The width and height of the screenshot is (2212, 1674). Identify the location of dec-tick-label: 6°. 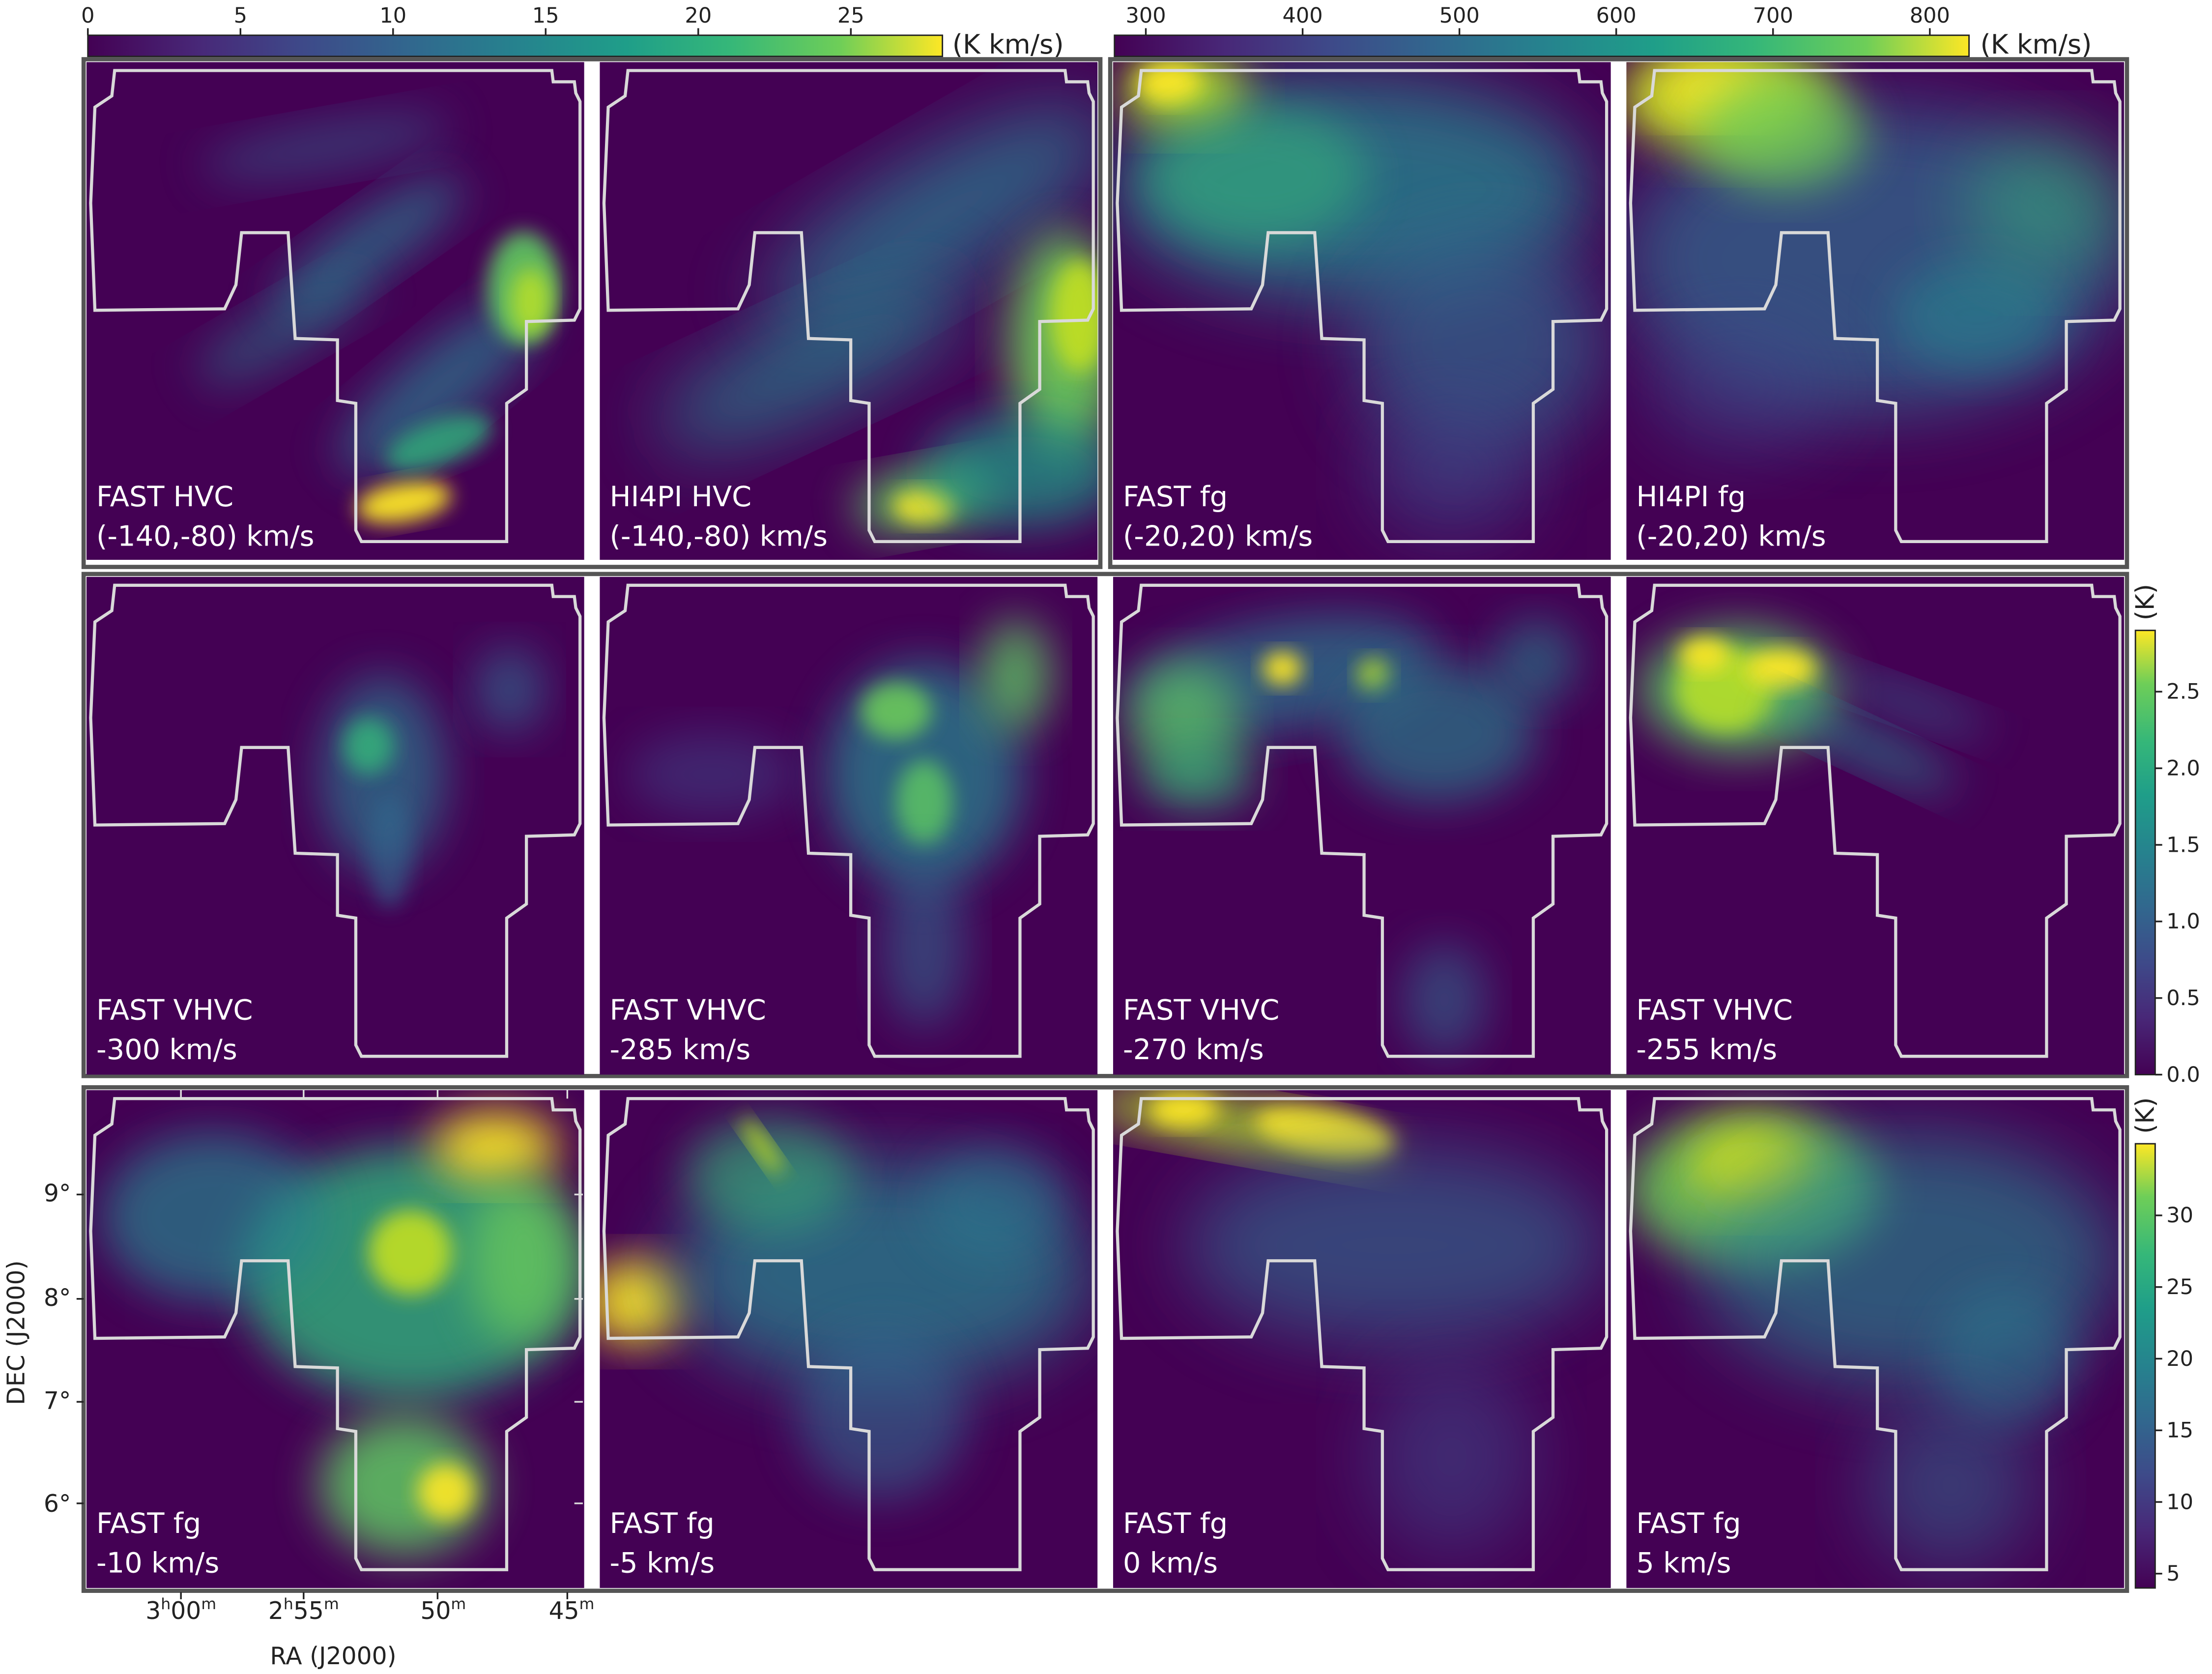
(58, 1504).